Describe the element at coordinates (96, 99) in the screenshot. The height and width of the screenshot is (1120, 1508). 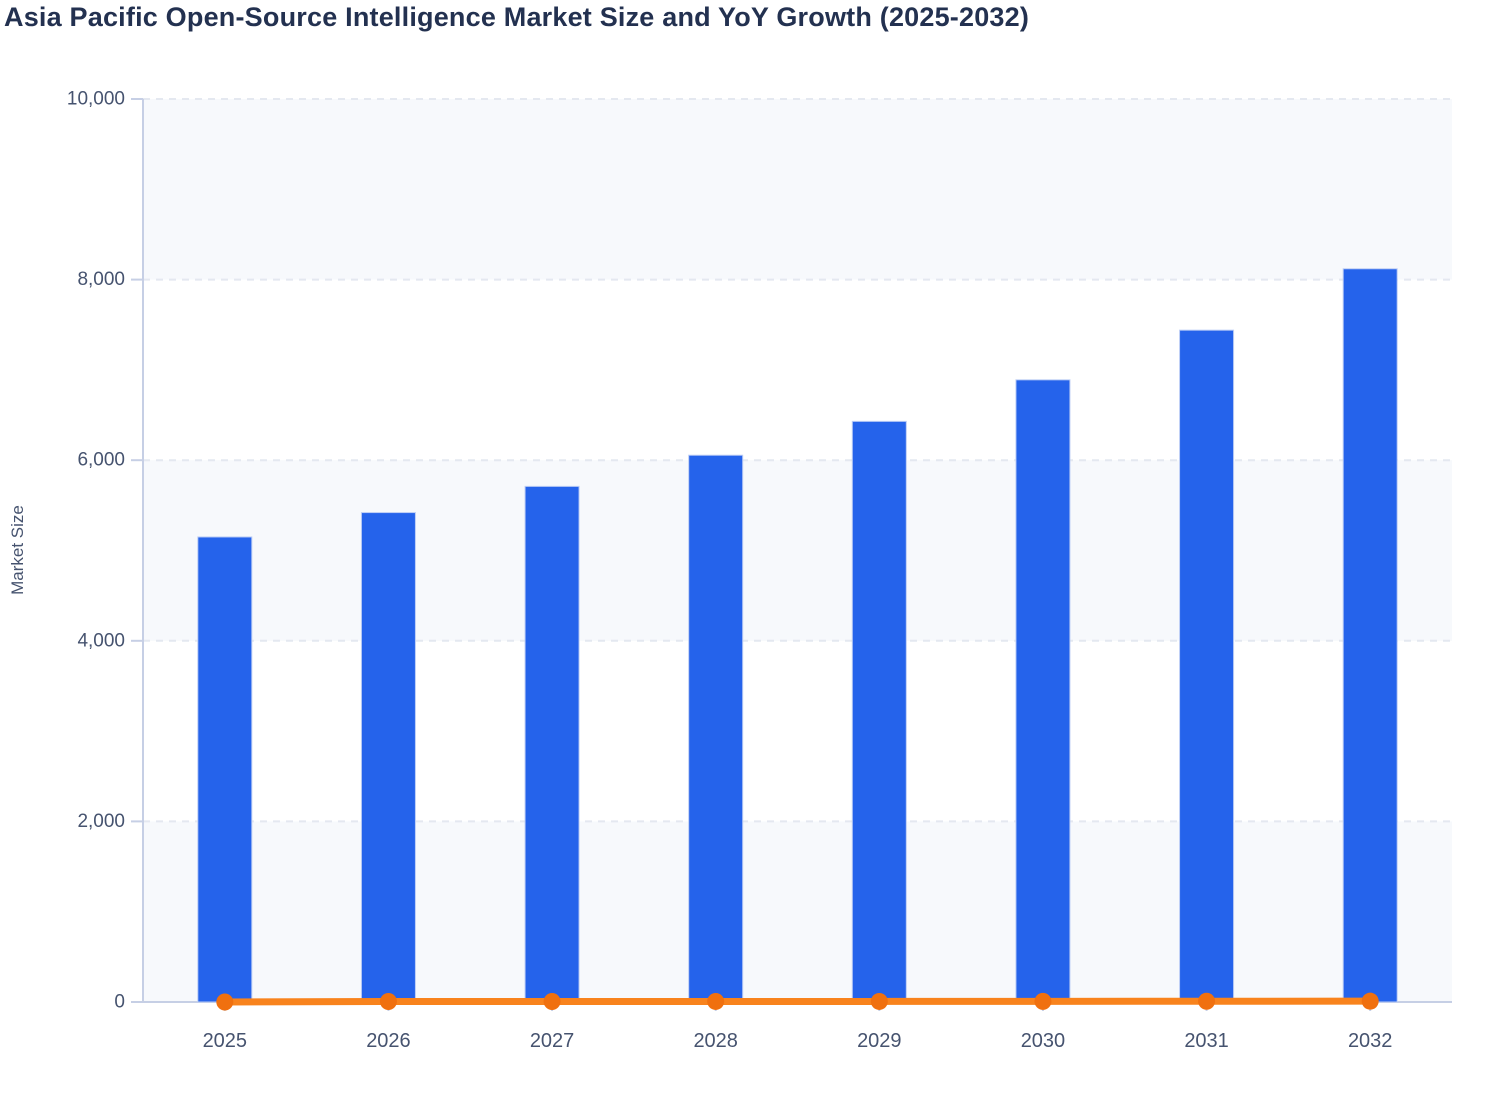
I see `y-tick-label-10,000: 10,000` at that location.